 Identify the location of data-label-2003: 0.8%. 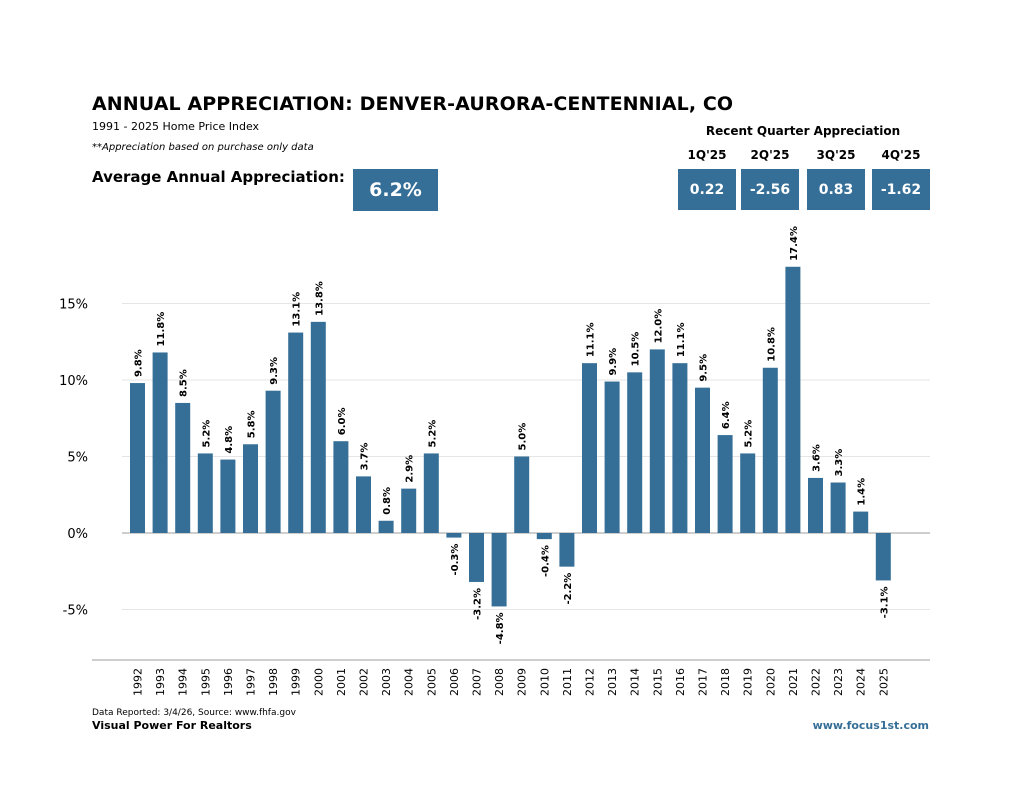
(387, 501).